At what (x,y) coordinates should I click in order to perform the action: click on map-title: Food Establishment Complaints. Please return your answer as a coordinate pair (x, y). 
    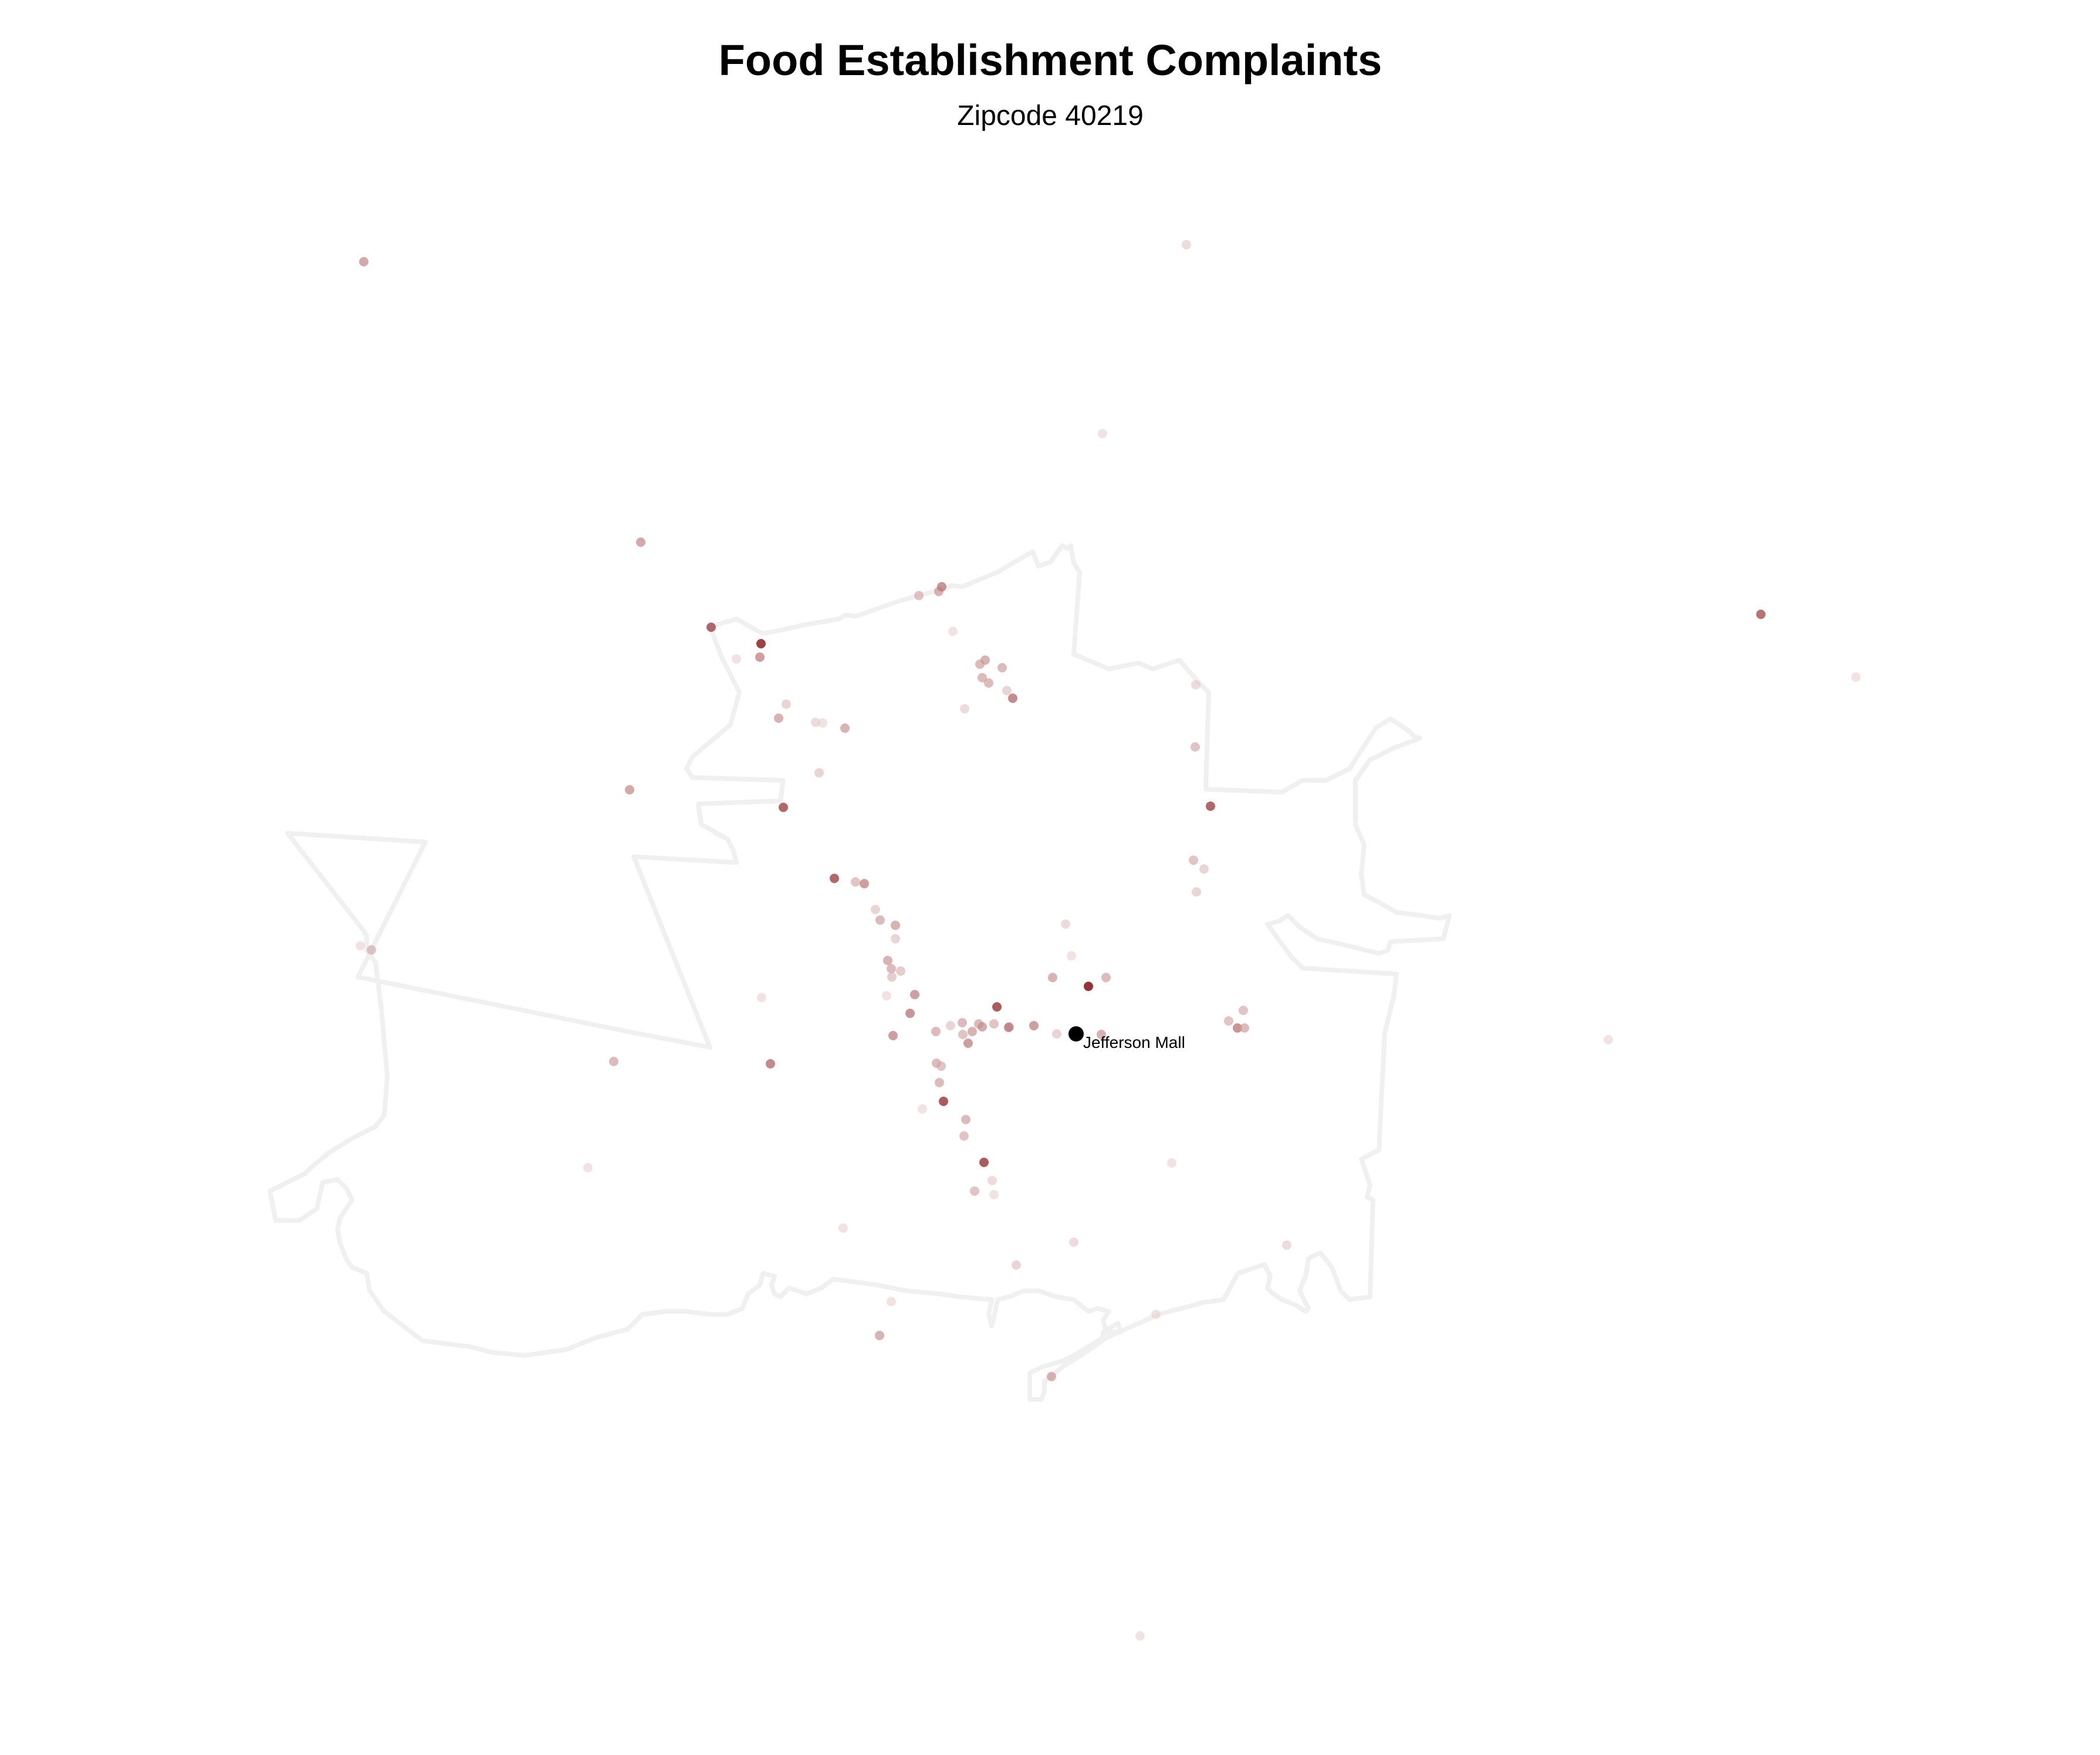
    Looking at the image, I should click on (1050, 60).